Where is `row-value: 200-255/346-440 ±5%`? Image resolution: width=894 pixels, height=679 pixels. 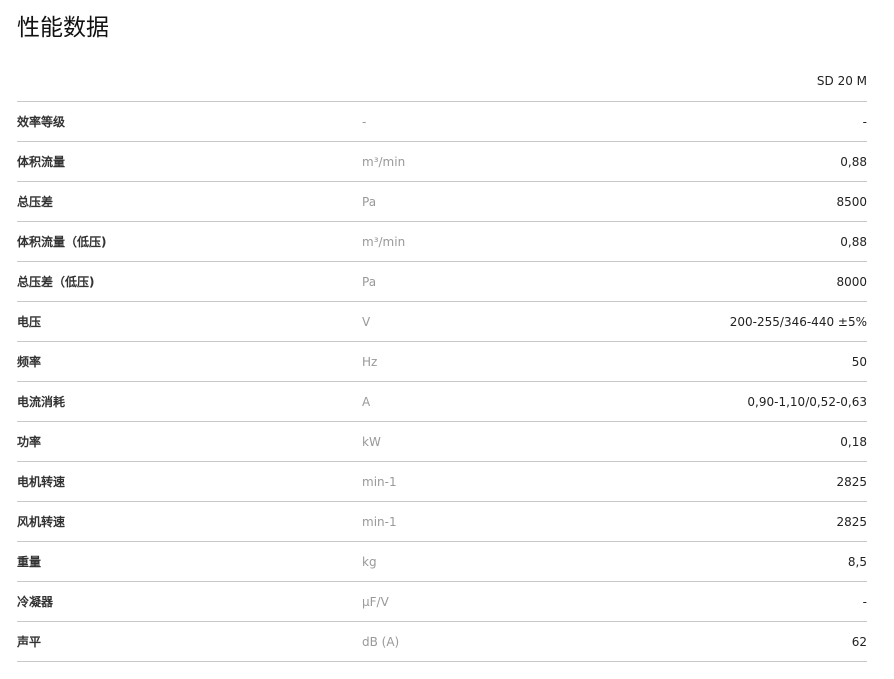
row-value: 200-255/346-440 ±5% is located at coordinates (798, 322).